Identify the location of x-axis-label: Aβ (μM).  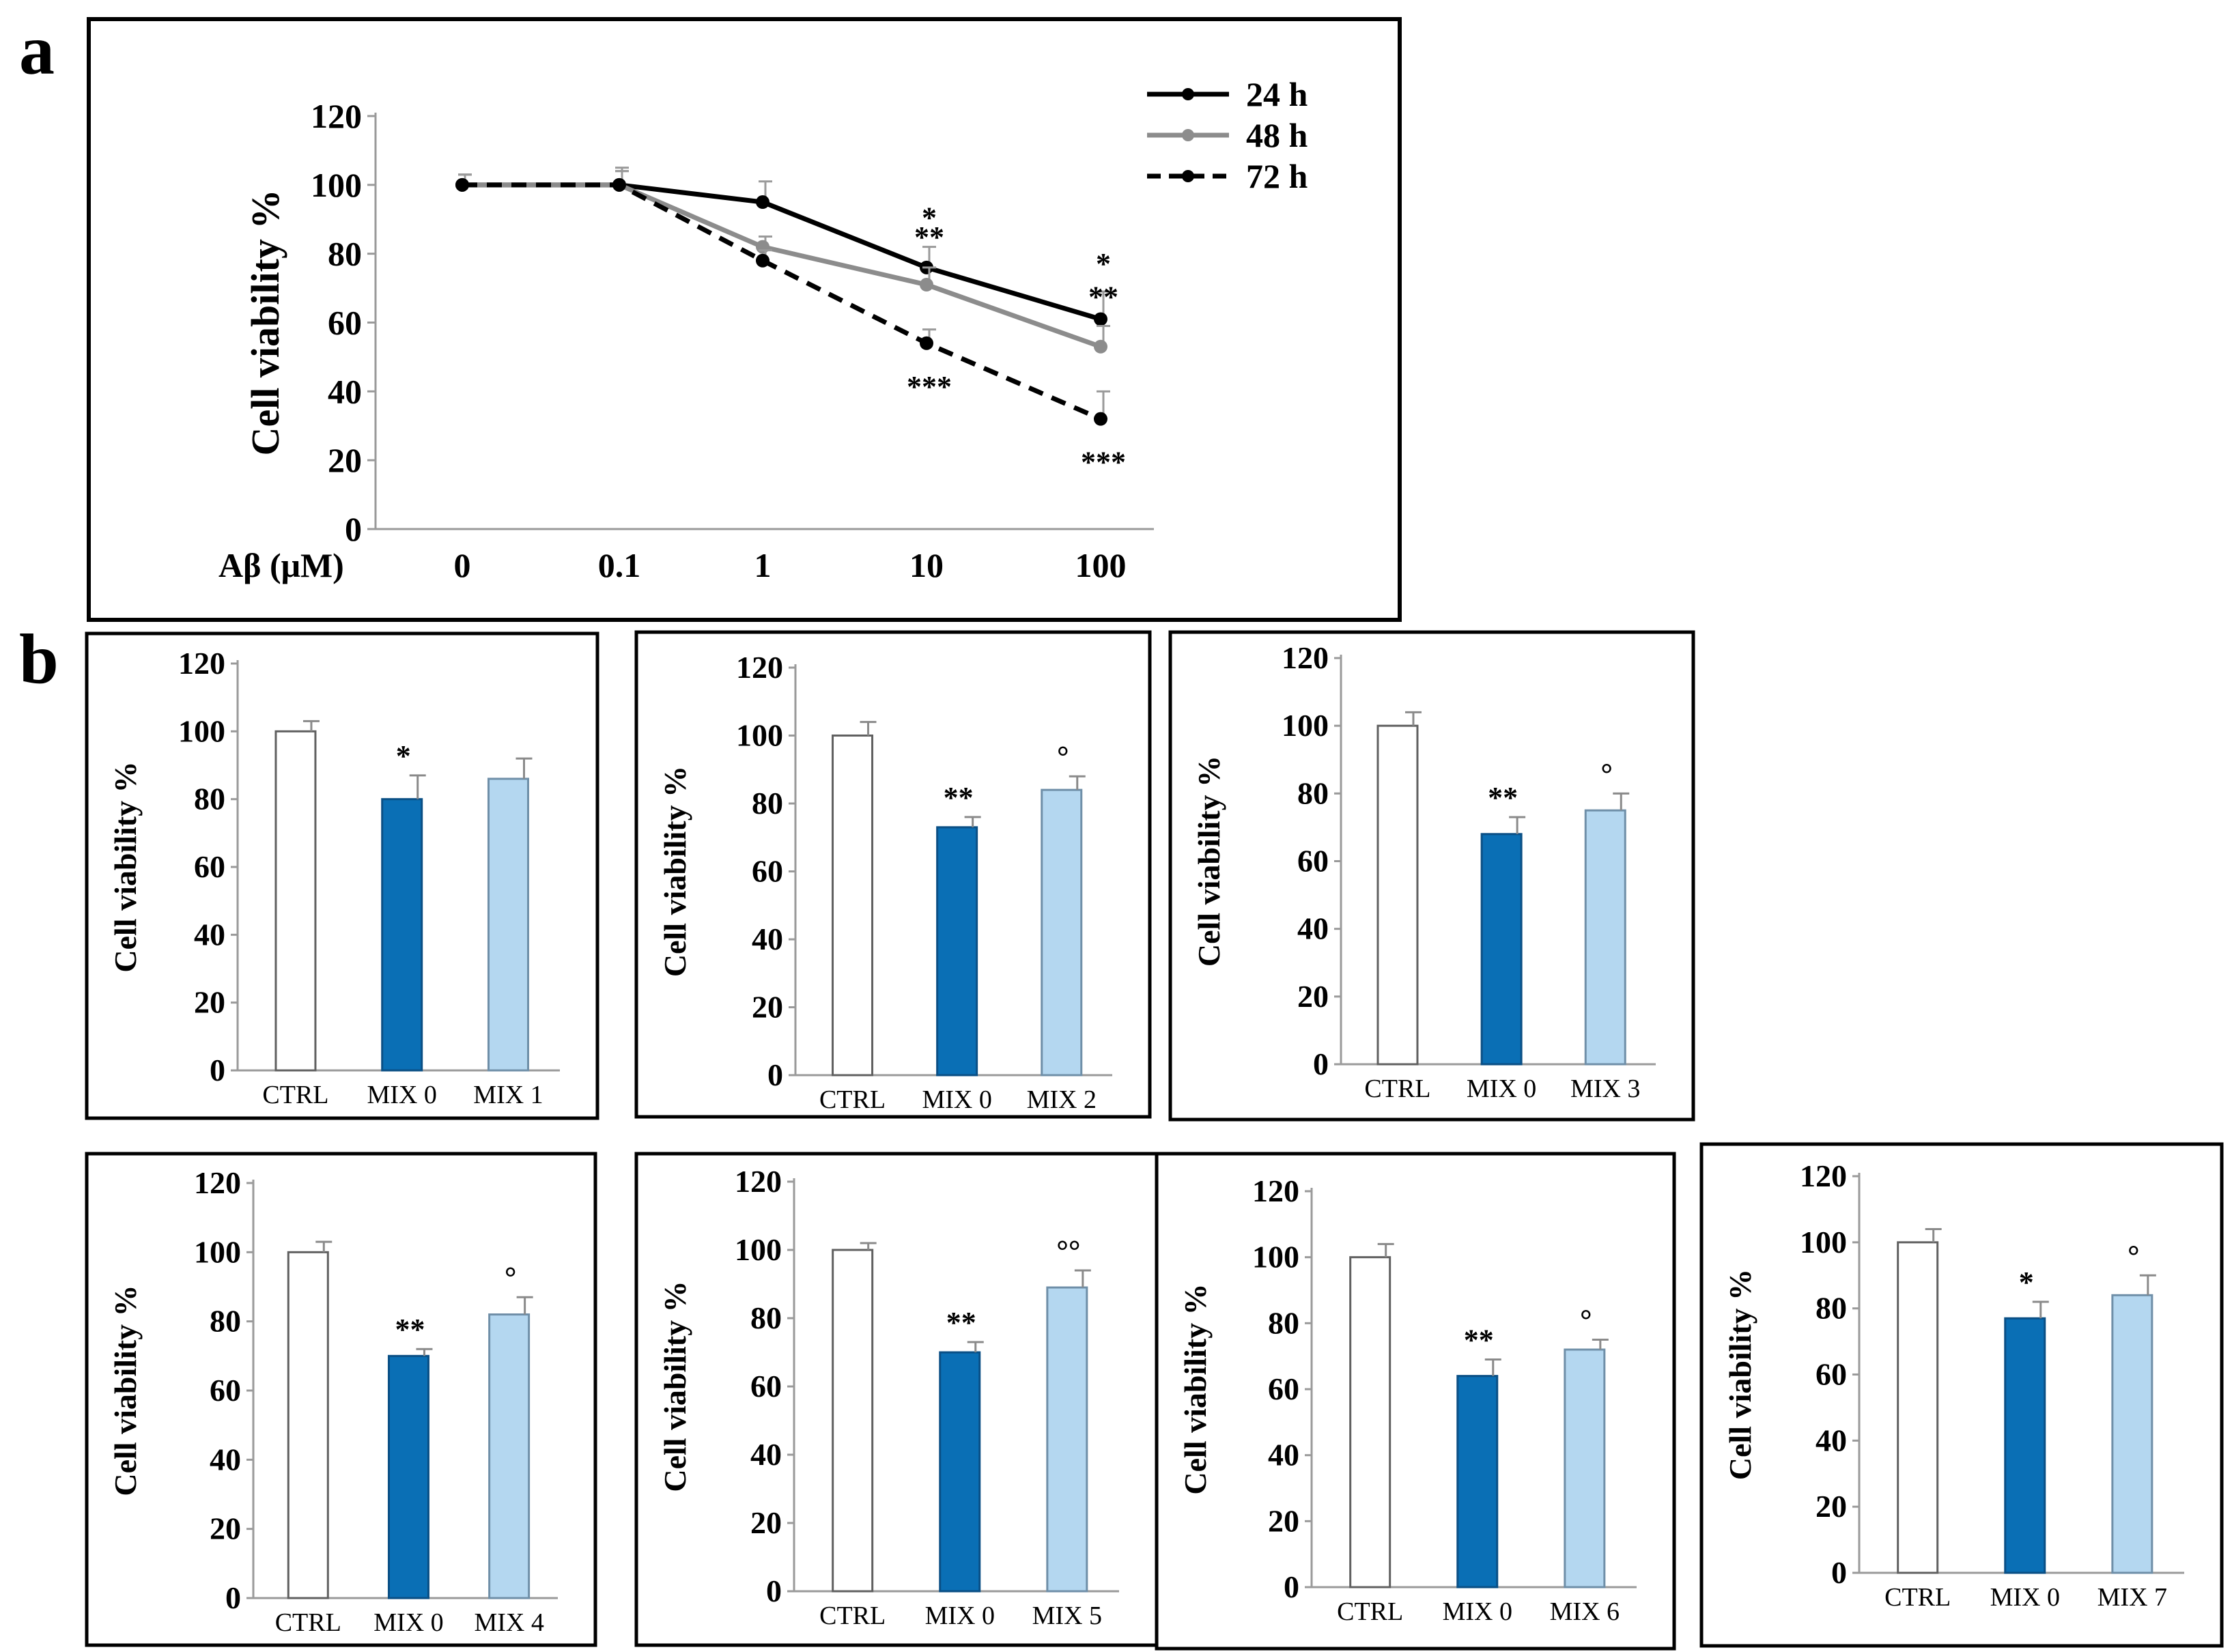
(281, 565).